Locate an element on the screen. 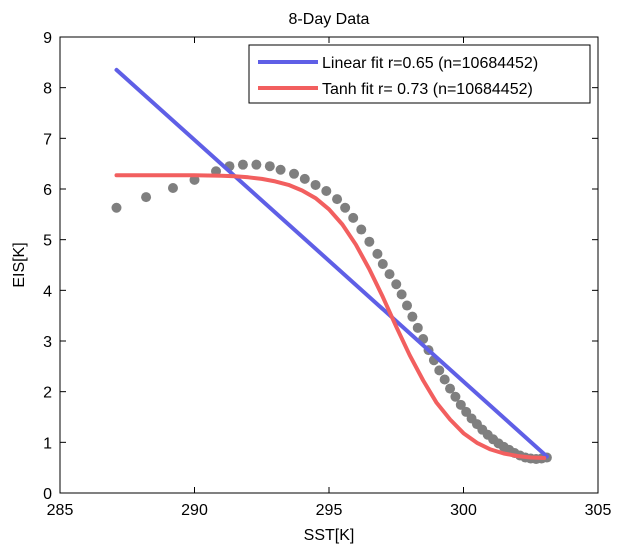  y-tick-label: 5 is located at coordinates (47, 241).